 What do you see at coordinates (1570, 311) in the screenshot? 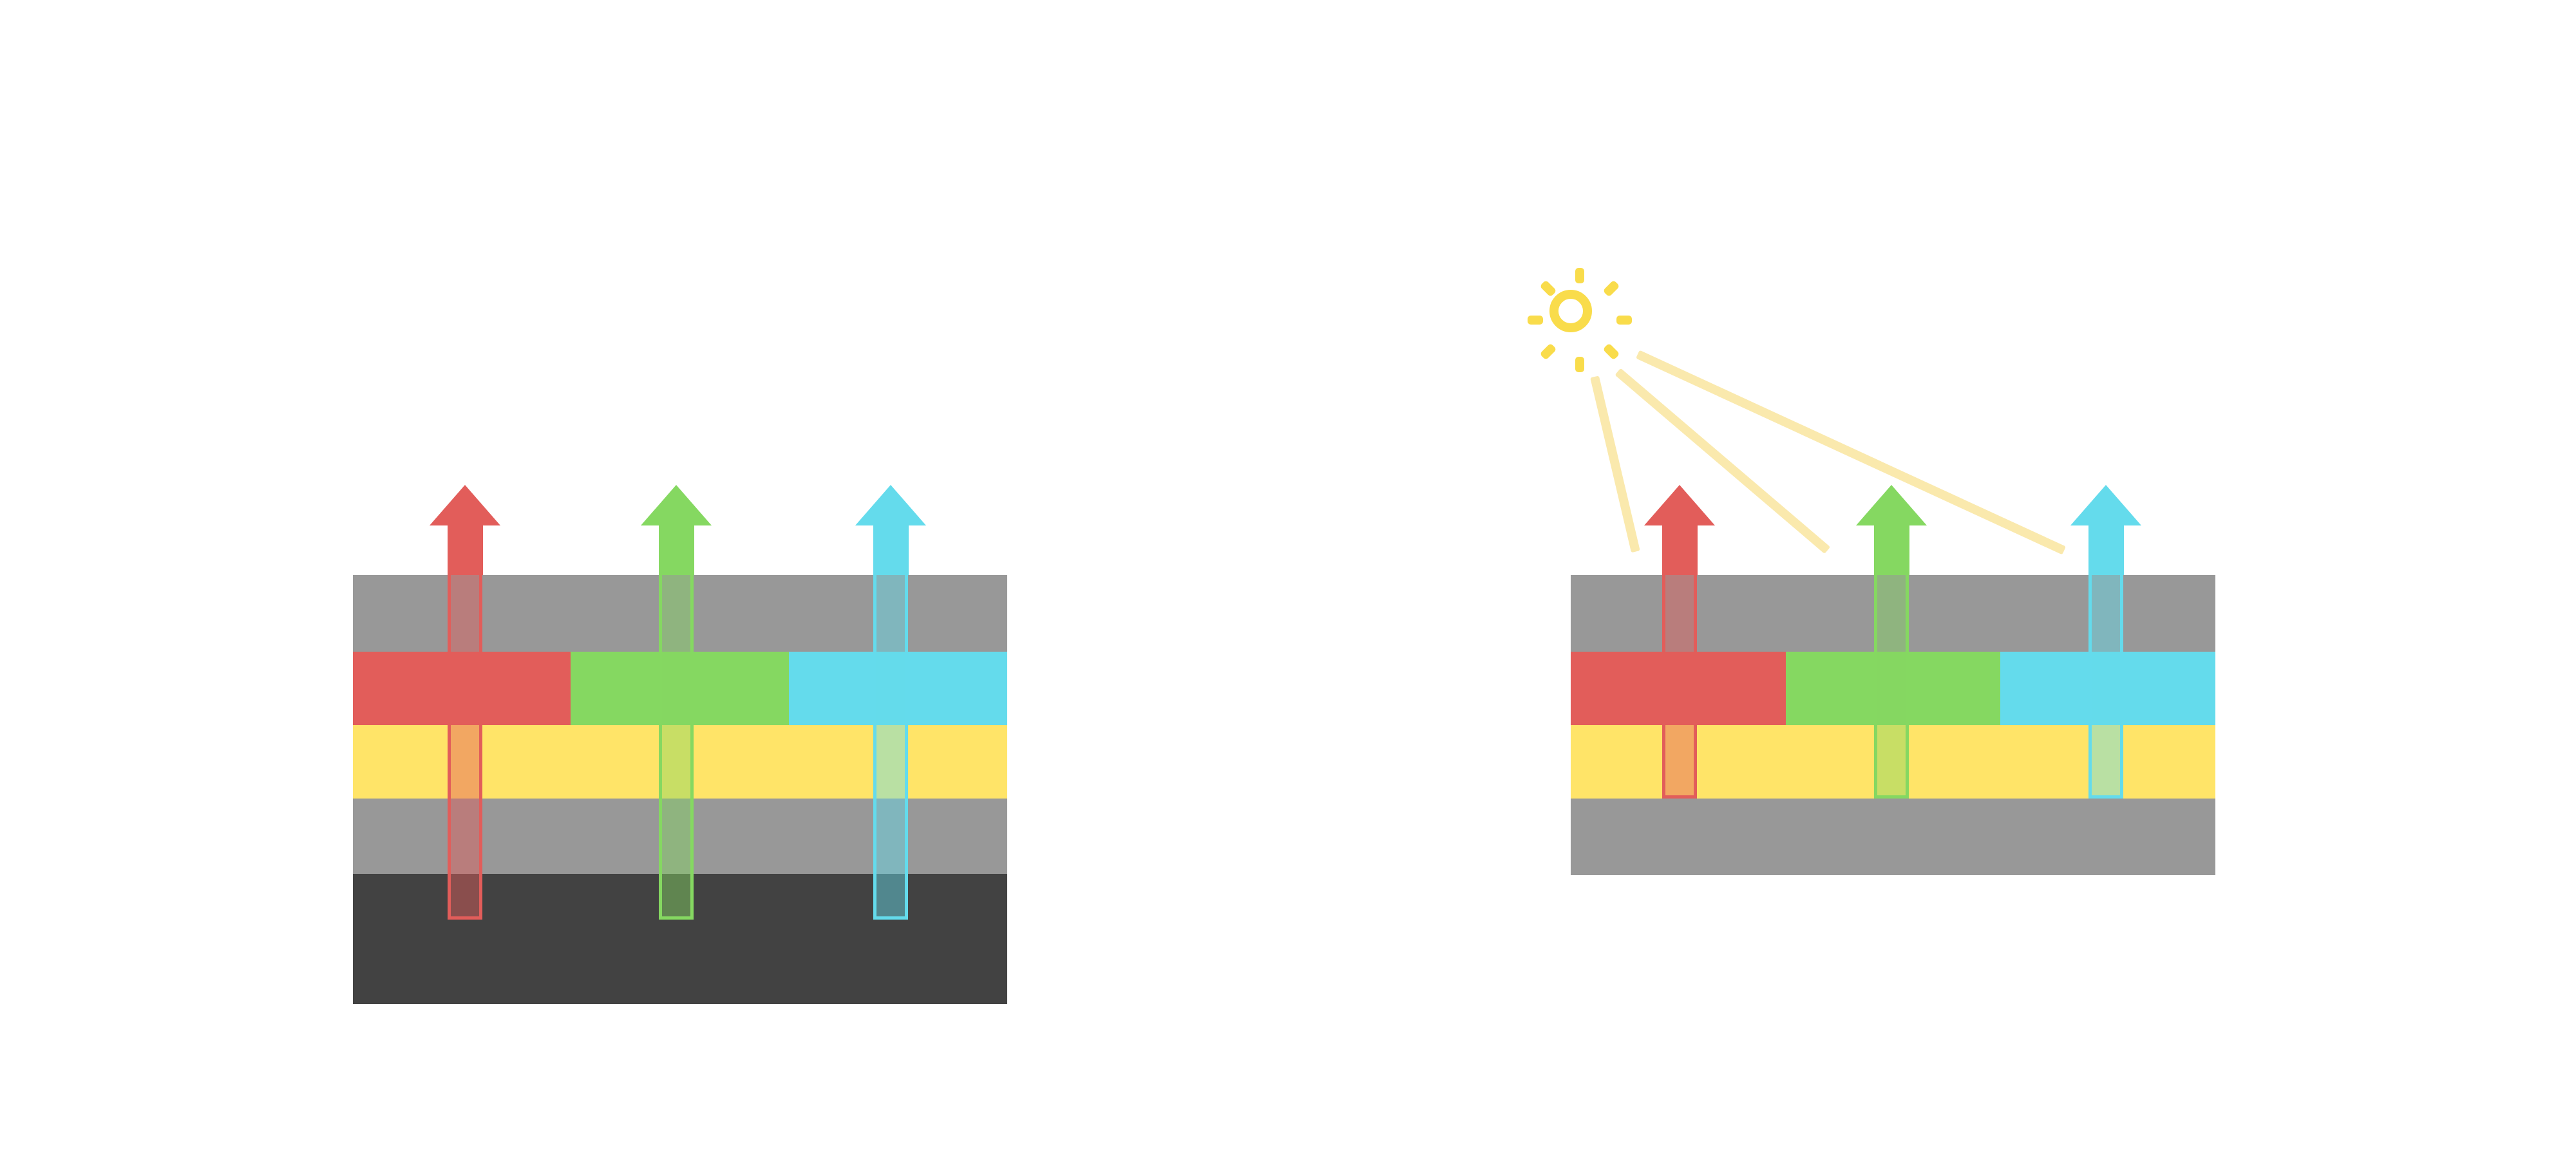
I see `sun-icon` at bounding box center [1570, 311].